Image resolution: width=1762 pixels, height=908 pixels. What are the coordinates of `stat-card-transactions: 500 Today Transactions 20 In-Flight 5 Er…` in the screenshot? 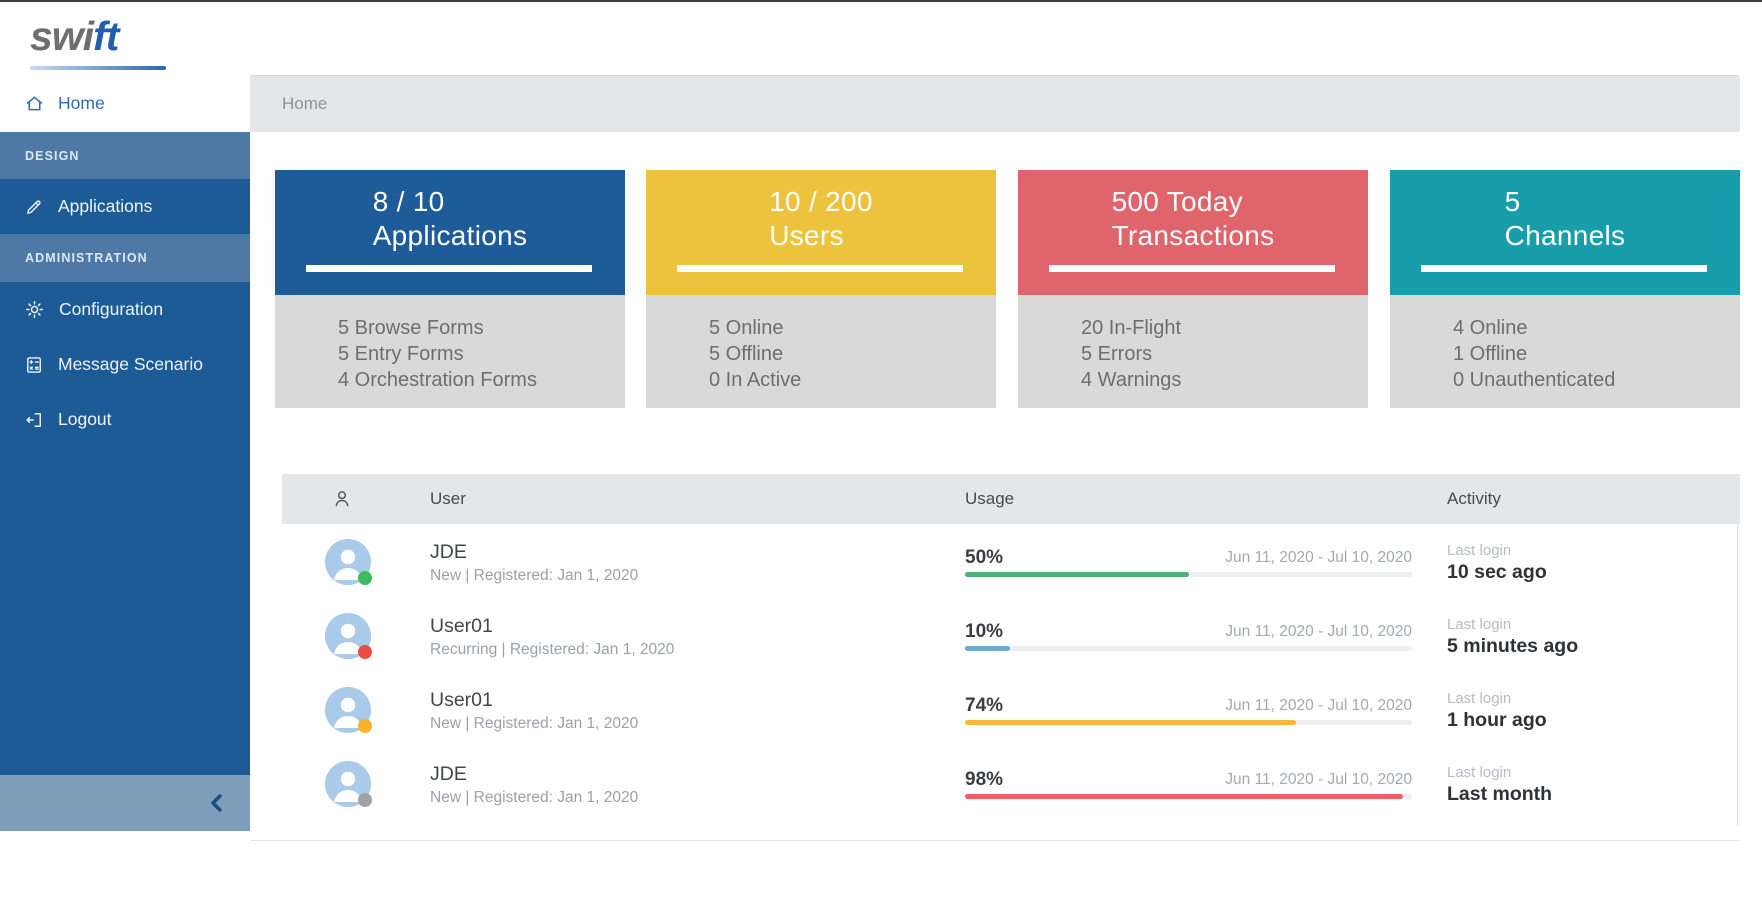 It's located at (1193, 289).